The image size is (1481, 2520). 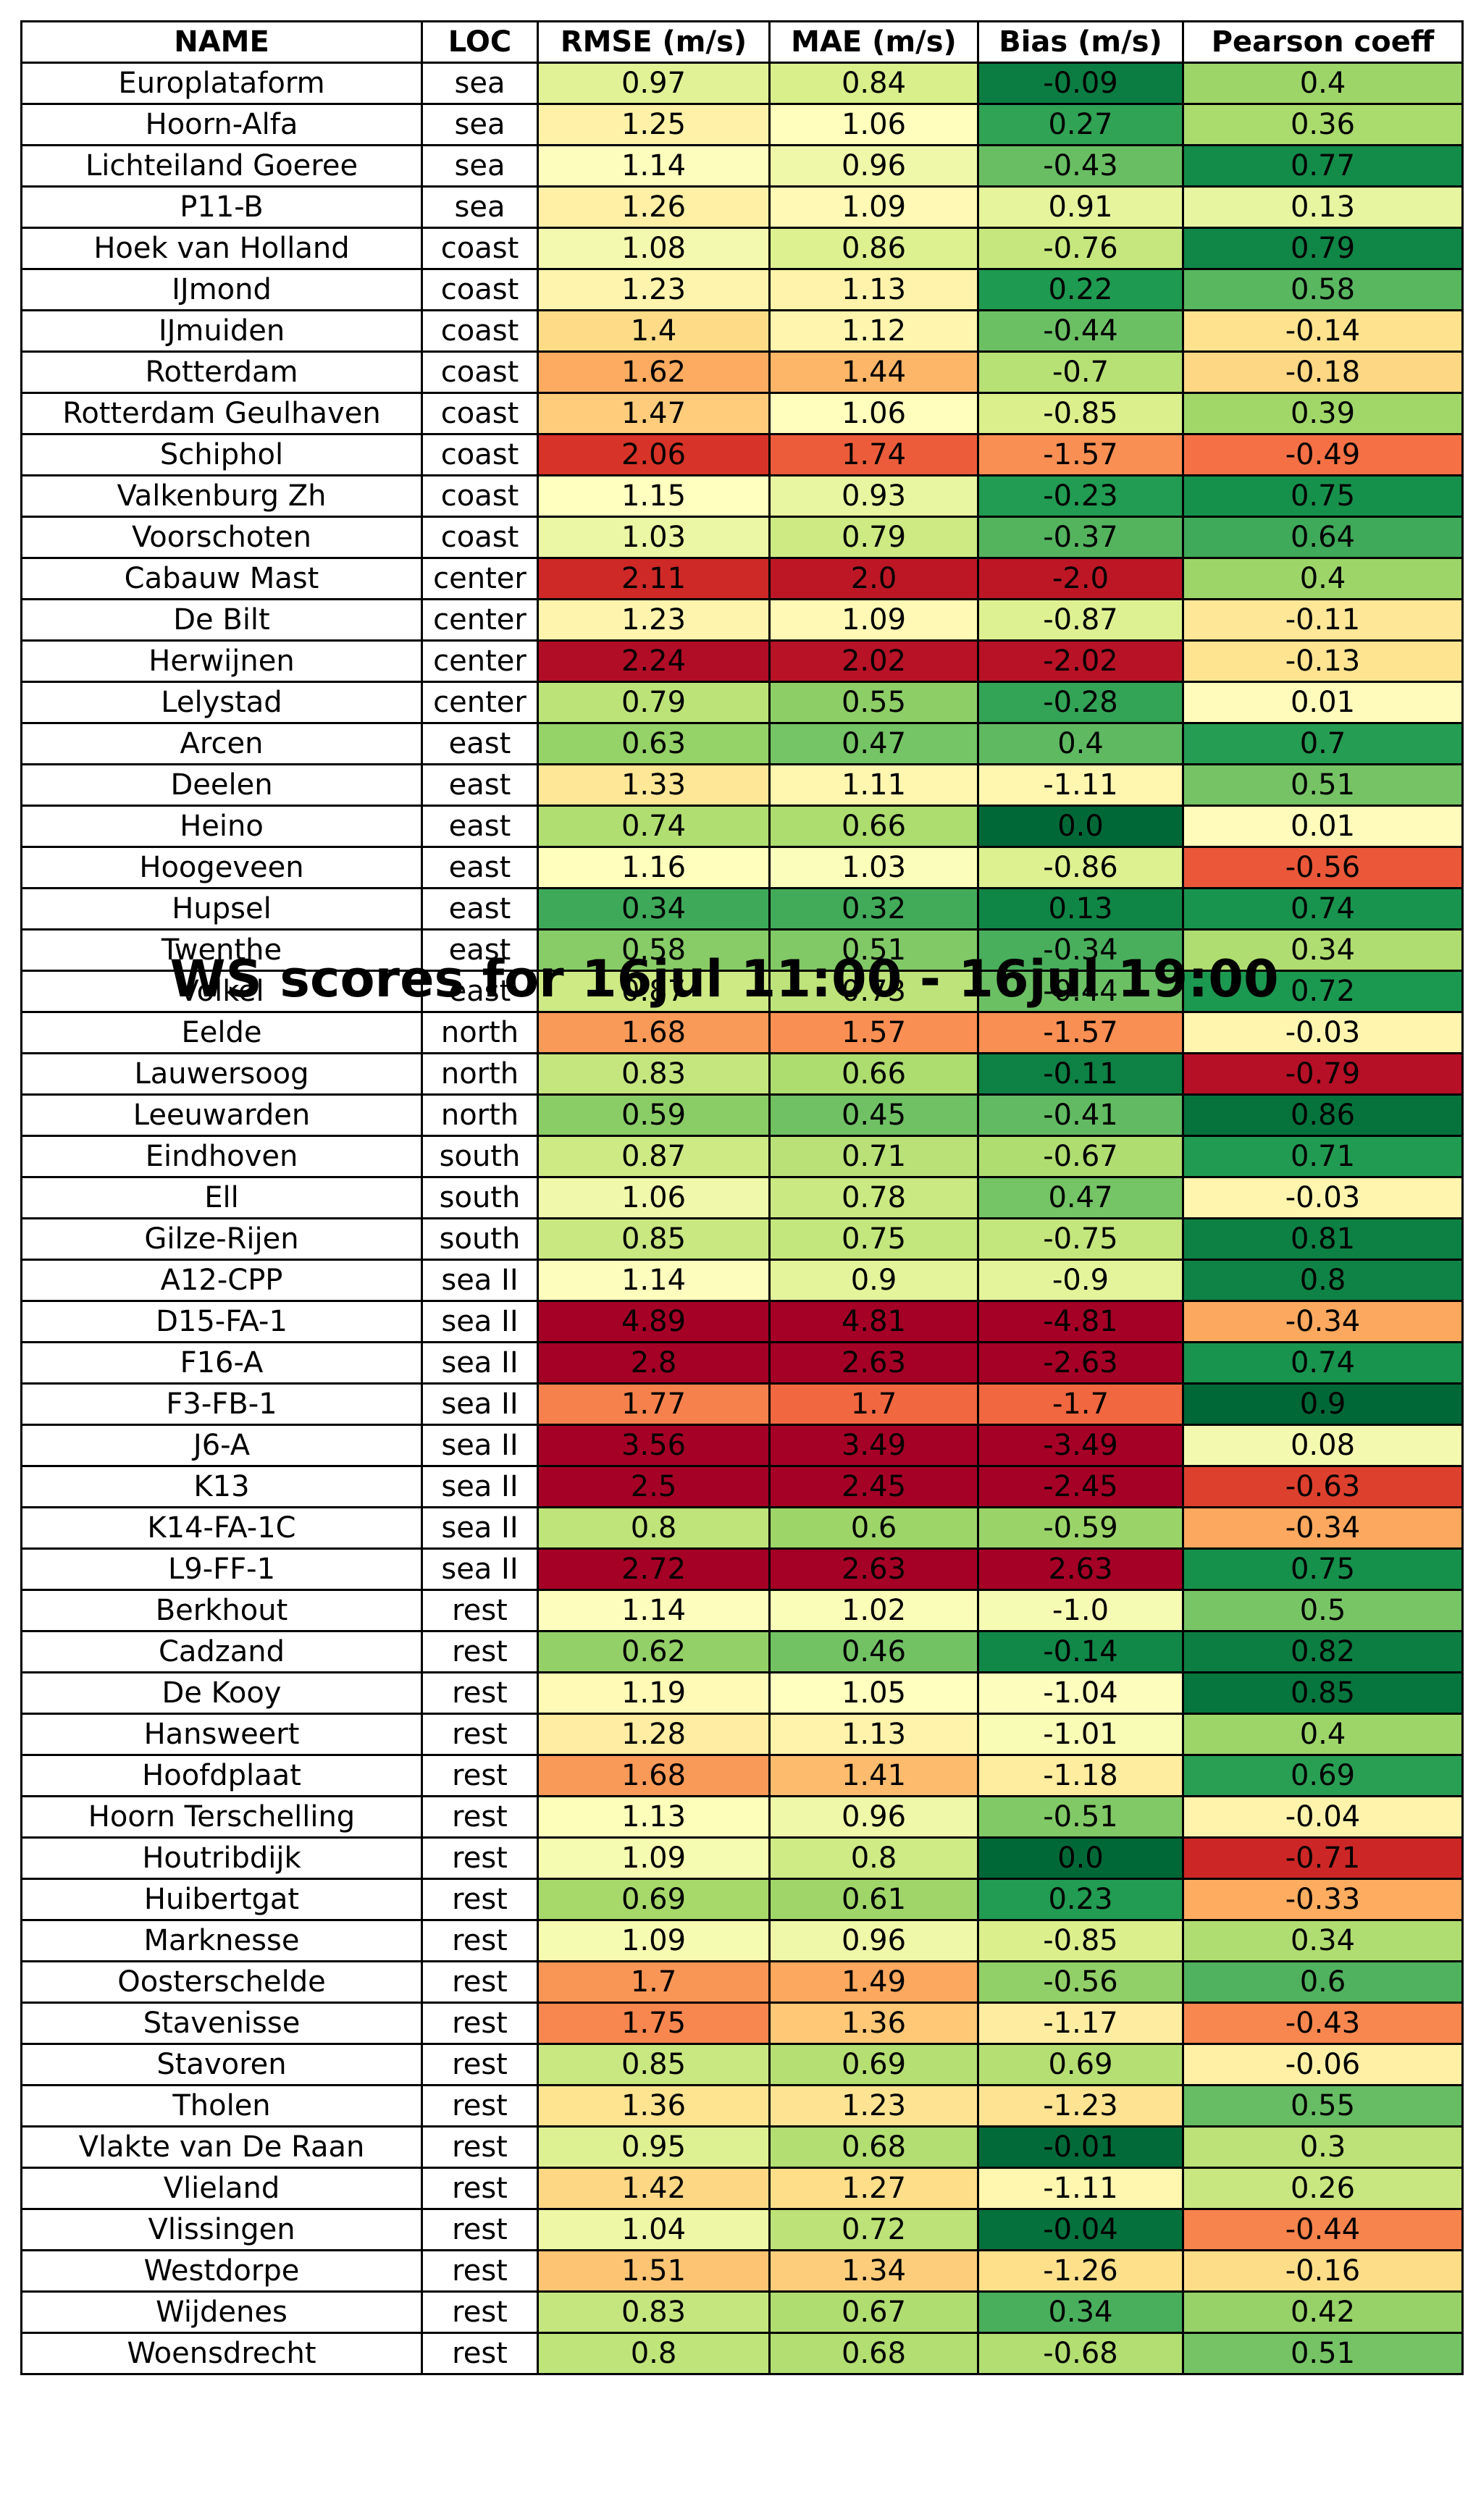 What do you see at coordinates (1323, 1115) in the screenshot?
I see `cell-pearson: 0.86` at bounding box center [1323, 1115].